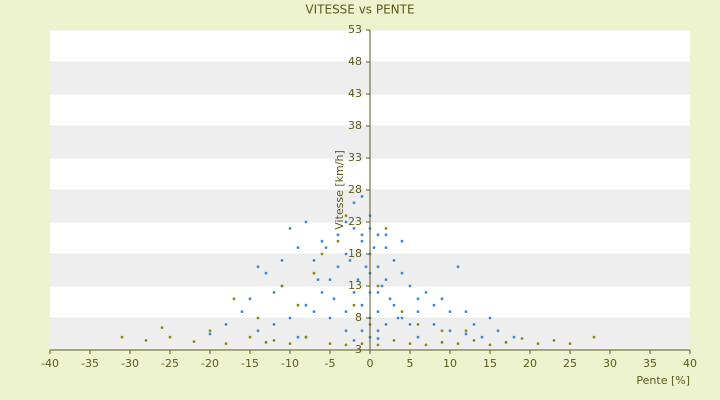  Describe the element at coordinates (355, 189) in the screenshot. I see `y-tick-label: 28` at that location.